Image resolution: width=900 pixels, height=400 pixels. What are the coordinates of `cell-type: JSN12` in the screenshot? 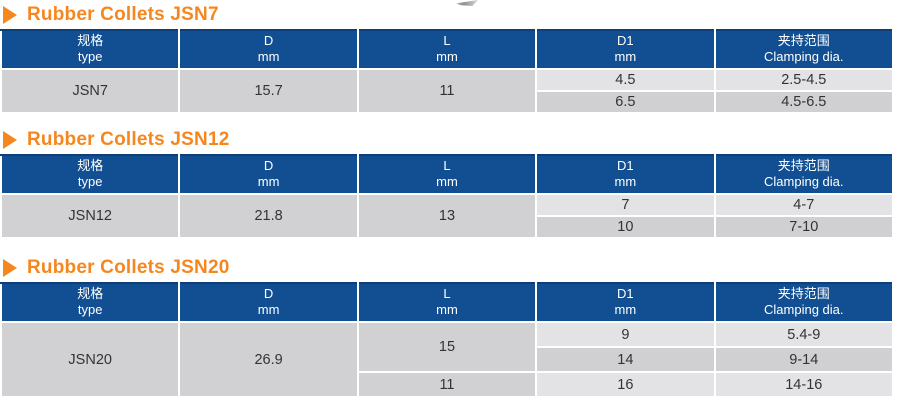 It's located at (90, 216).